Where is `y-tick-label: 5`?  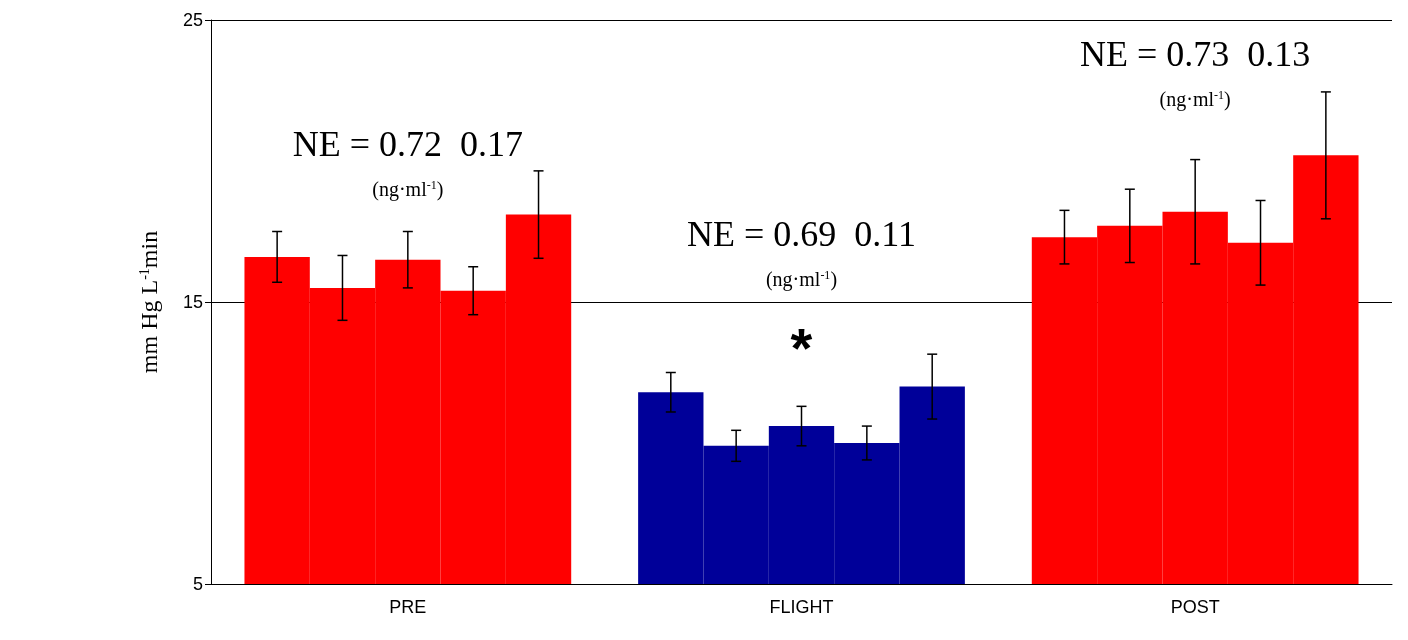 y-tick-label: 5 is located at coordinates (197, 584).